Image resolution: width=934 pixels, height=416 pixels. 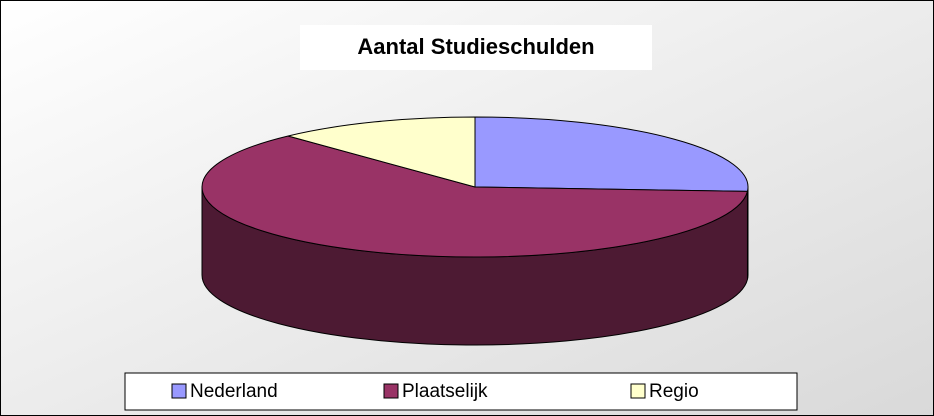 I want to click on legend-label: Nederland, so click(x=234, y=391).